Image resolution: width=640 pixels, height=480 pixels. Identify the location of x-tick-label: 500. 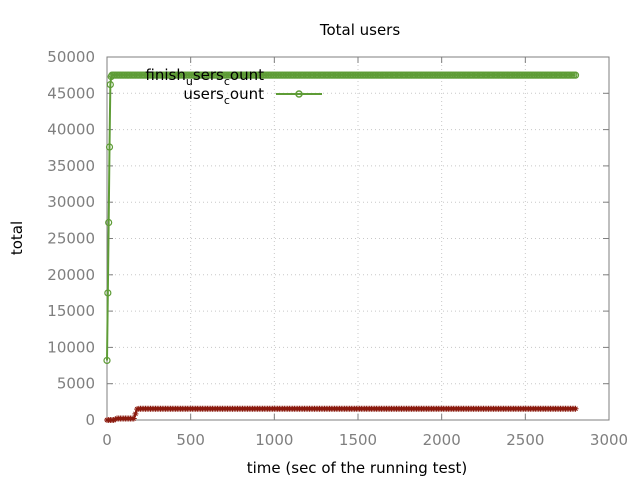
(190, 440).